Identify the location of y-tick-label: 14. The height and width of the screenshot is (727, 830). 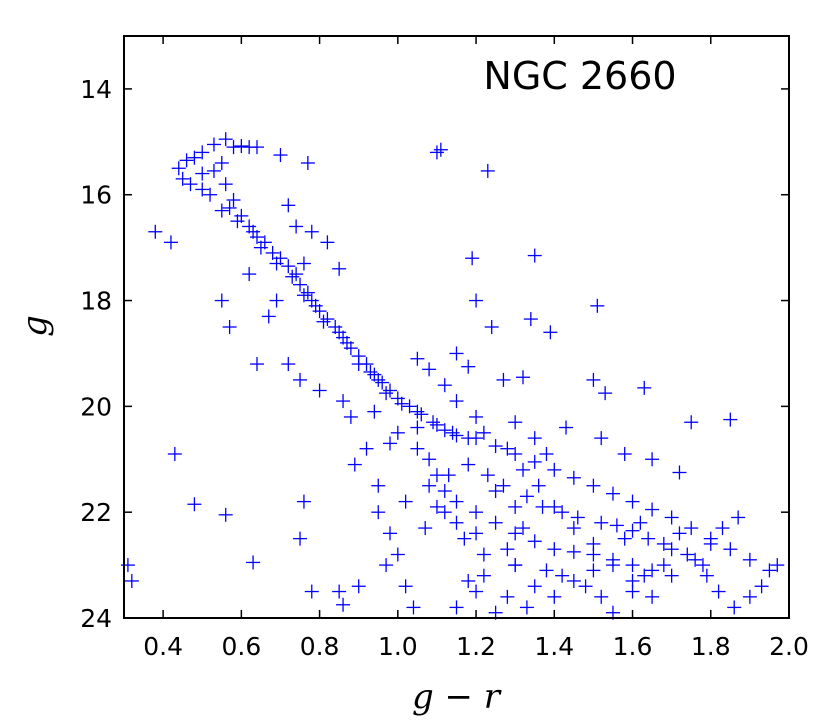
(96, 89).